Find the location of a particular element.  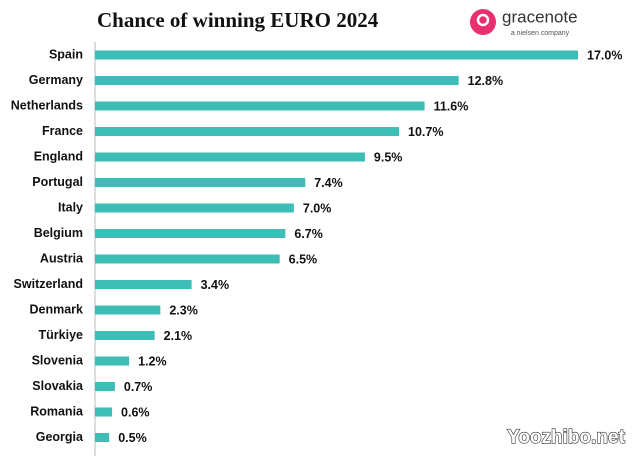

category-label: Slovenia is located at coordinates (58, 360).